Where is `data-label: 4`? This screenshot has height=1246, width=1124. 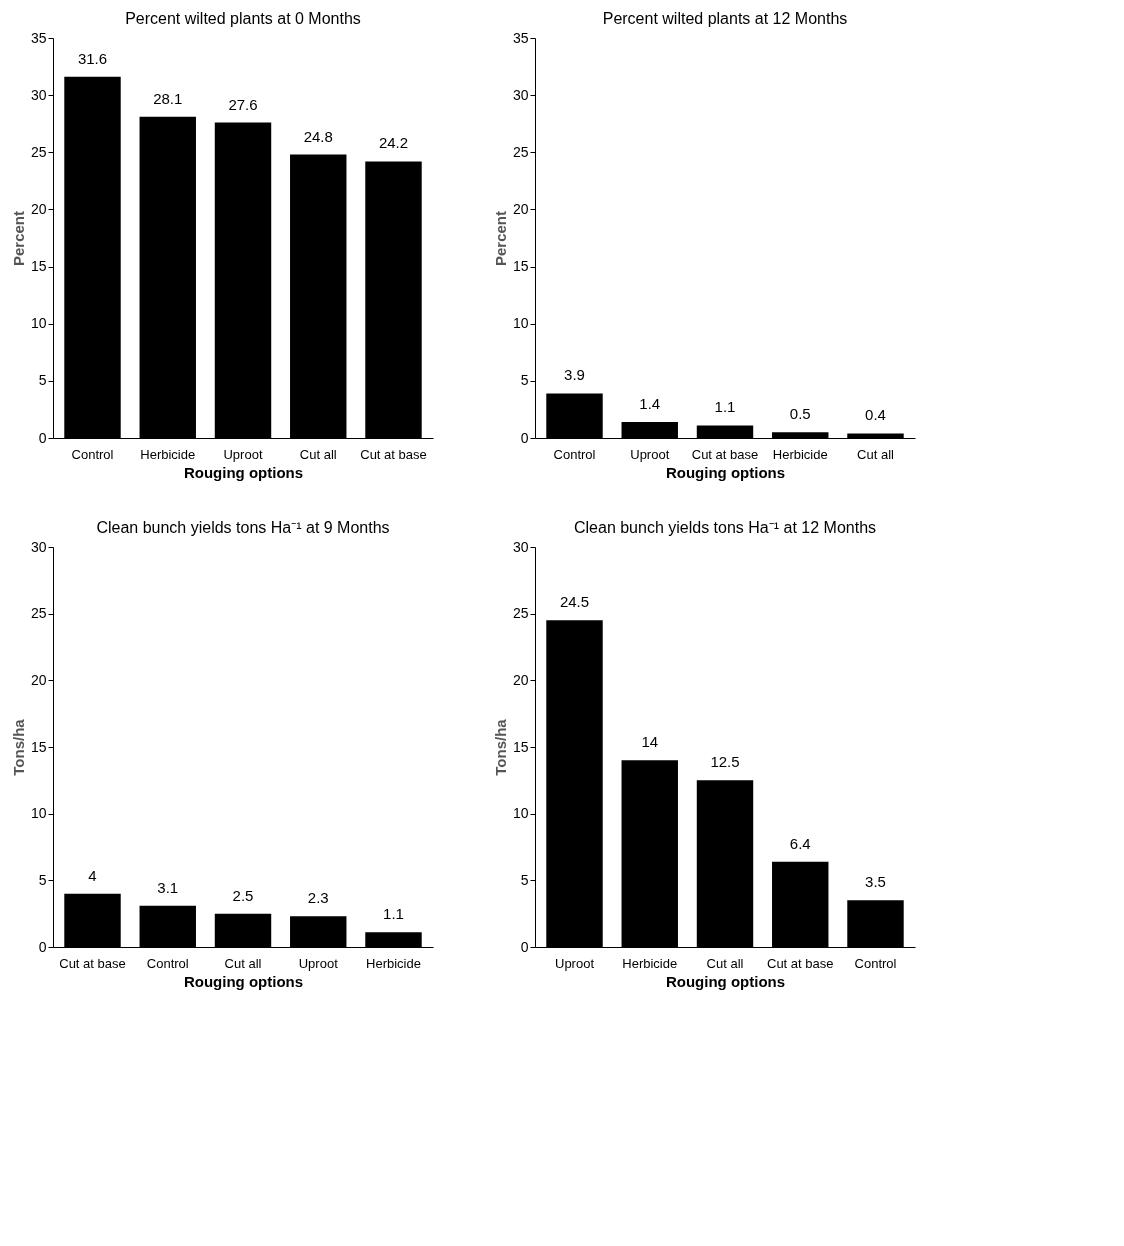 data-label: 4 is located at coordinates (92, 875).